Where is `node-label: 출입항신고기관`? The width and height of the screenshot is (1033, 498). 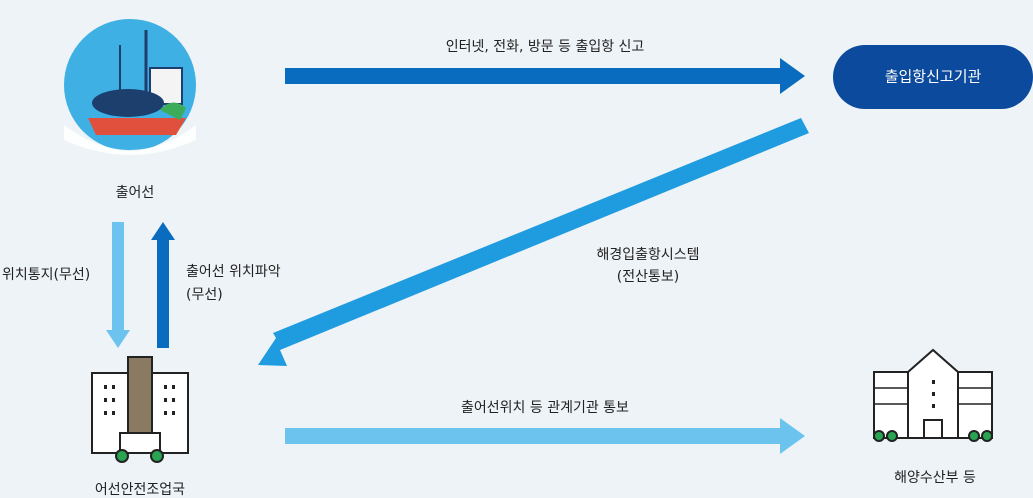
node-label: 출입항신고기관 is located at coordinates (933, 77).